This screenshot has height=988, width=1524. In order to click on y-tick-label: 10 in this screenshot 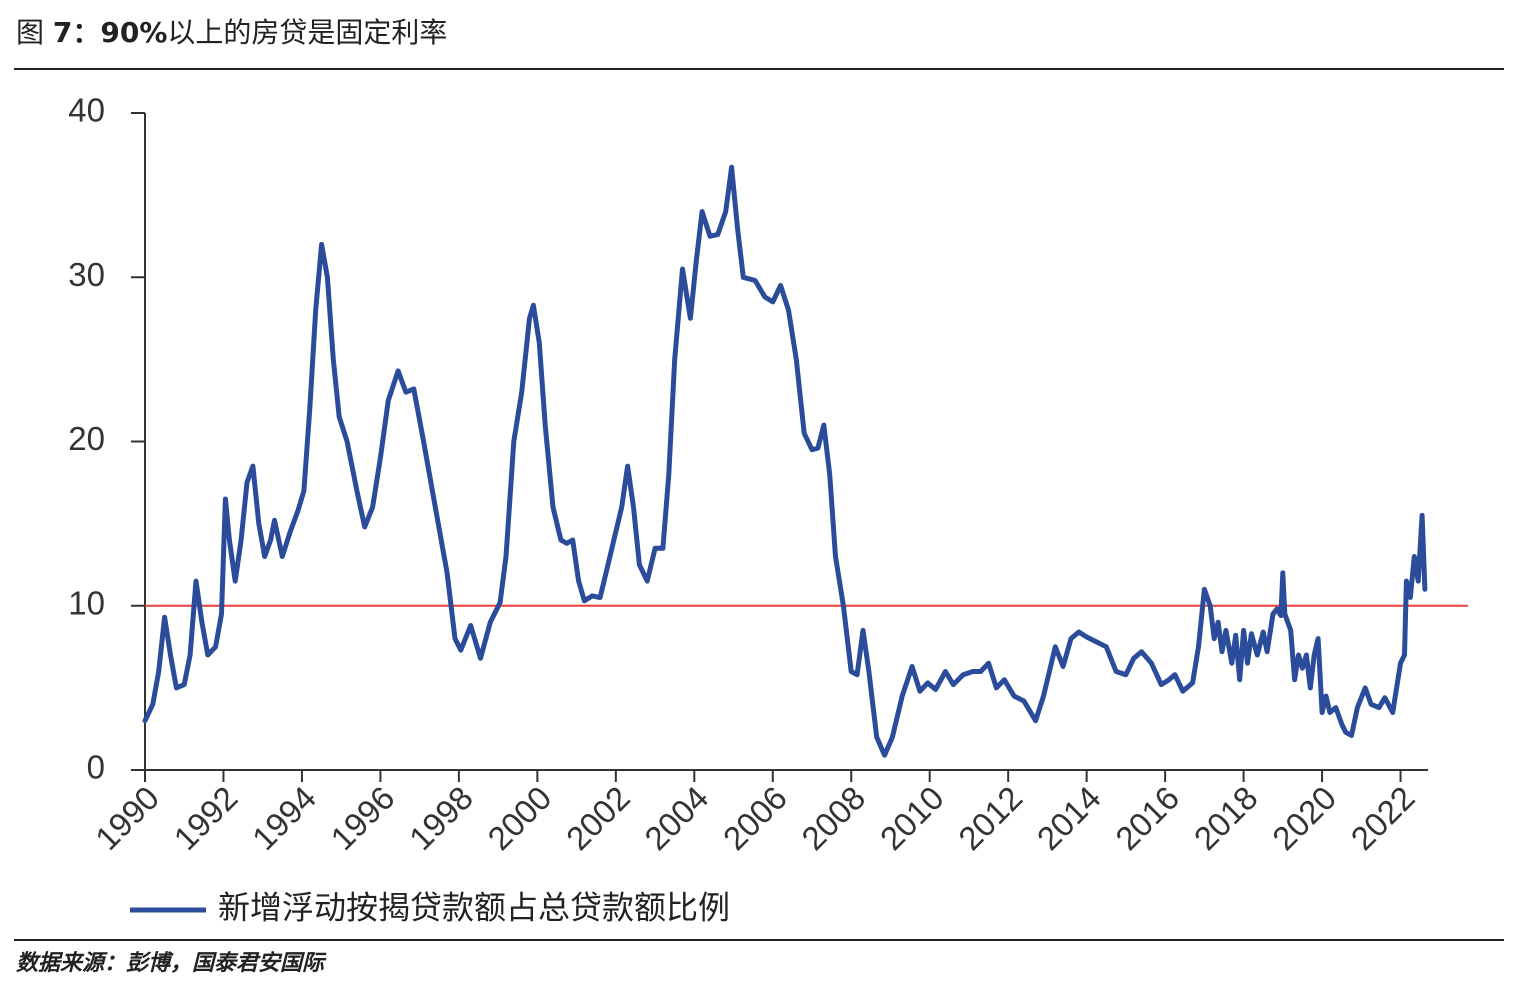, I will do `click(86, 602)`.